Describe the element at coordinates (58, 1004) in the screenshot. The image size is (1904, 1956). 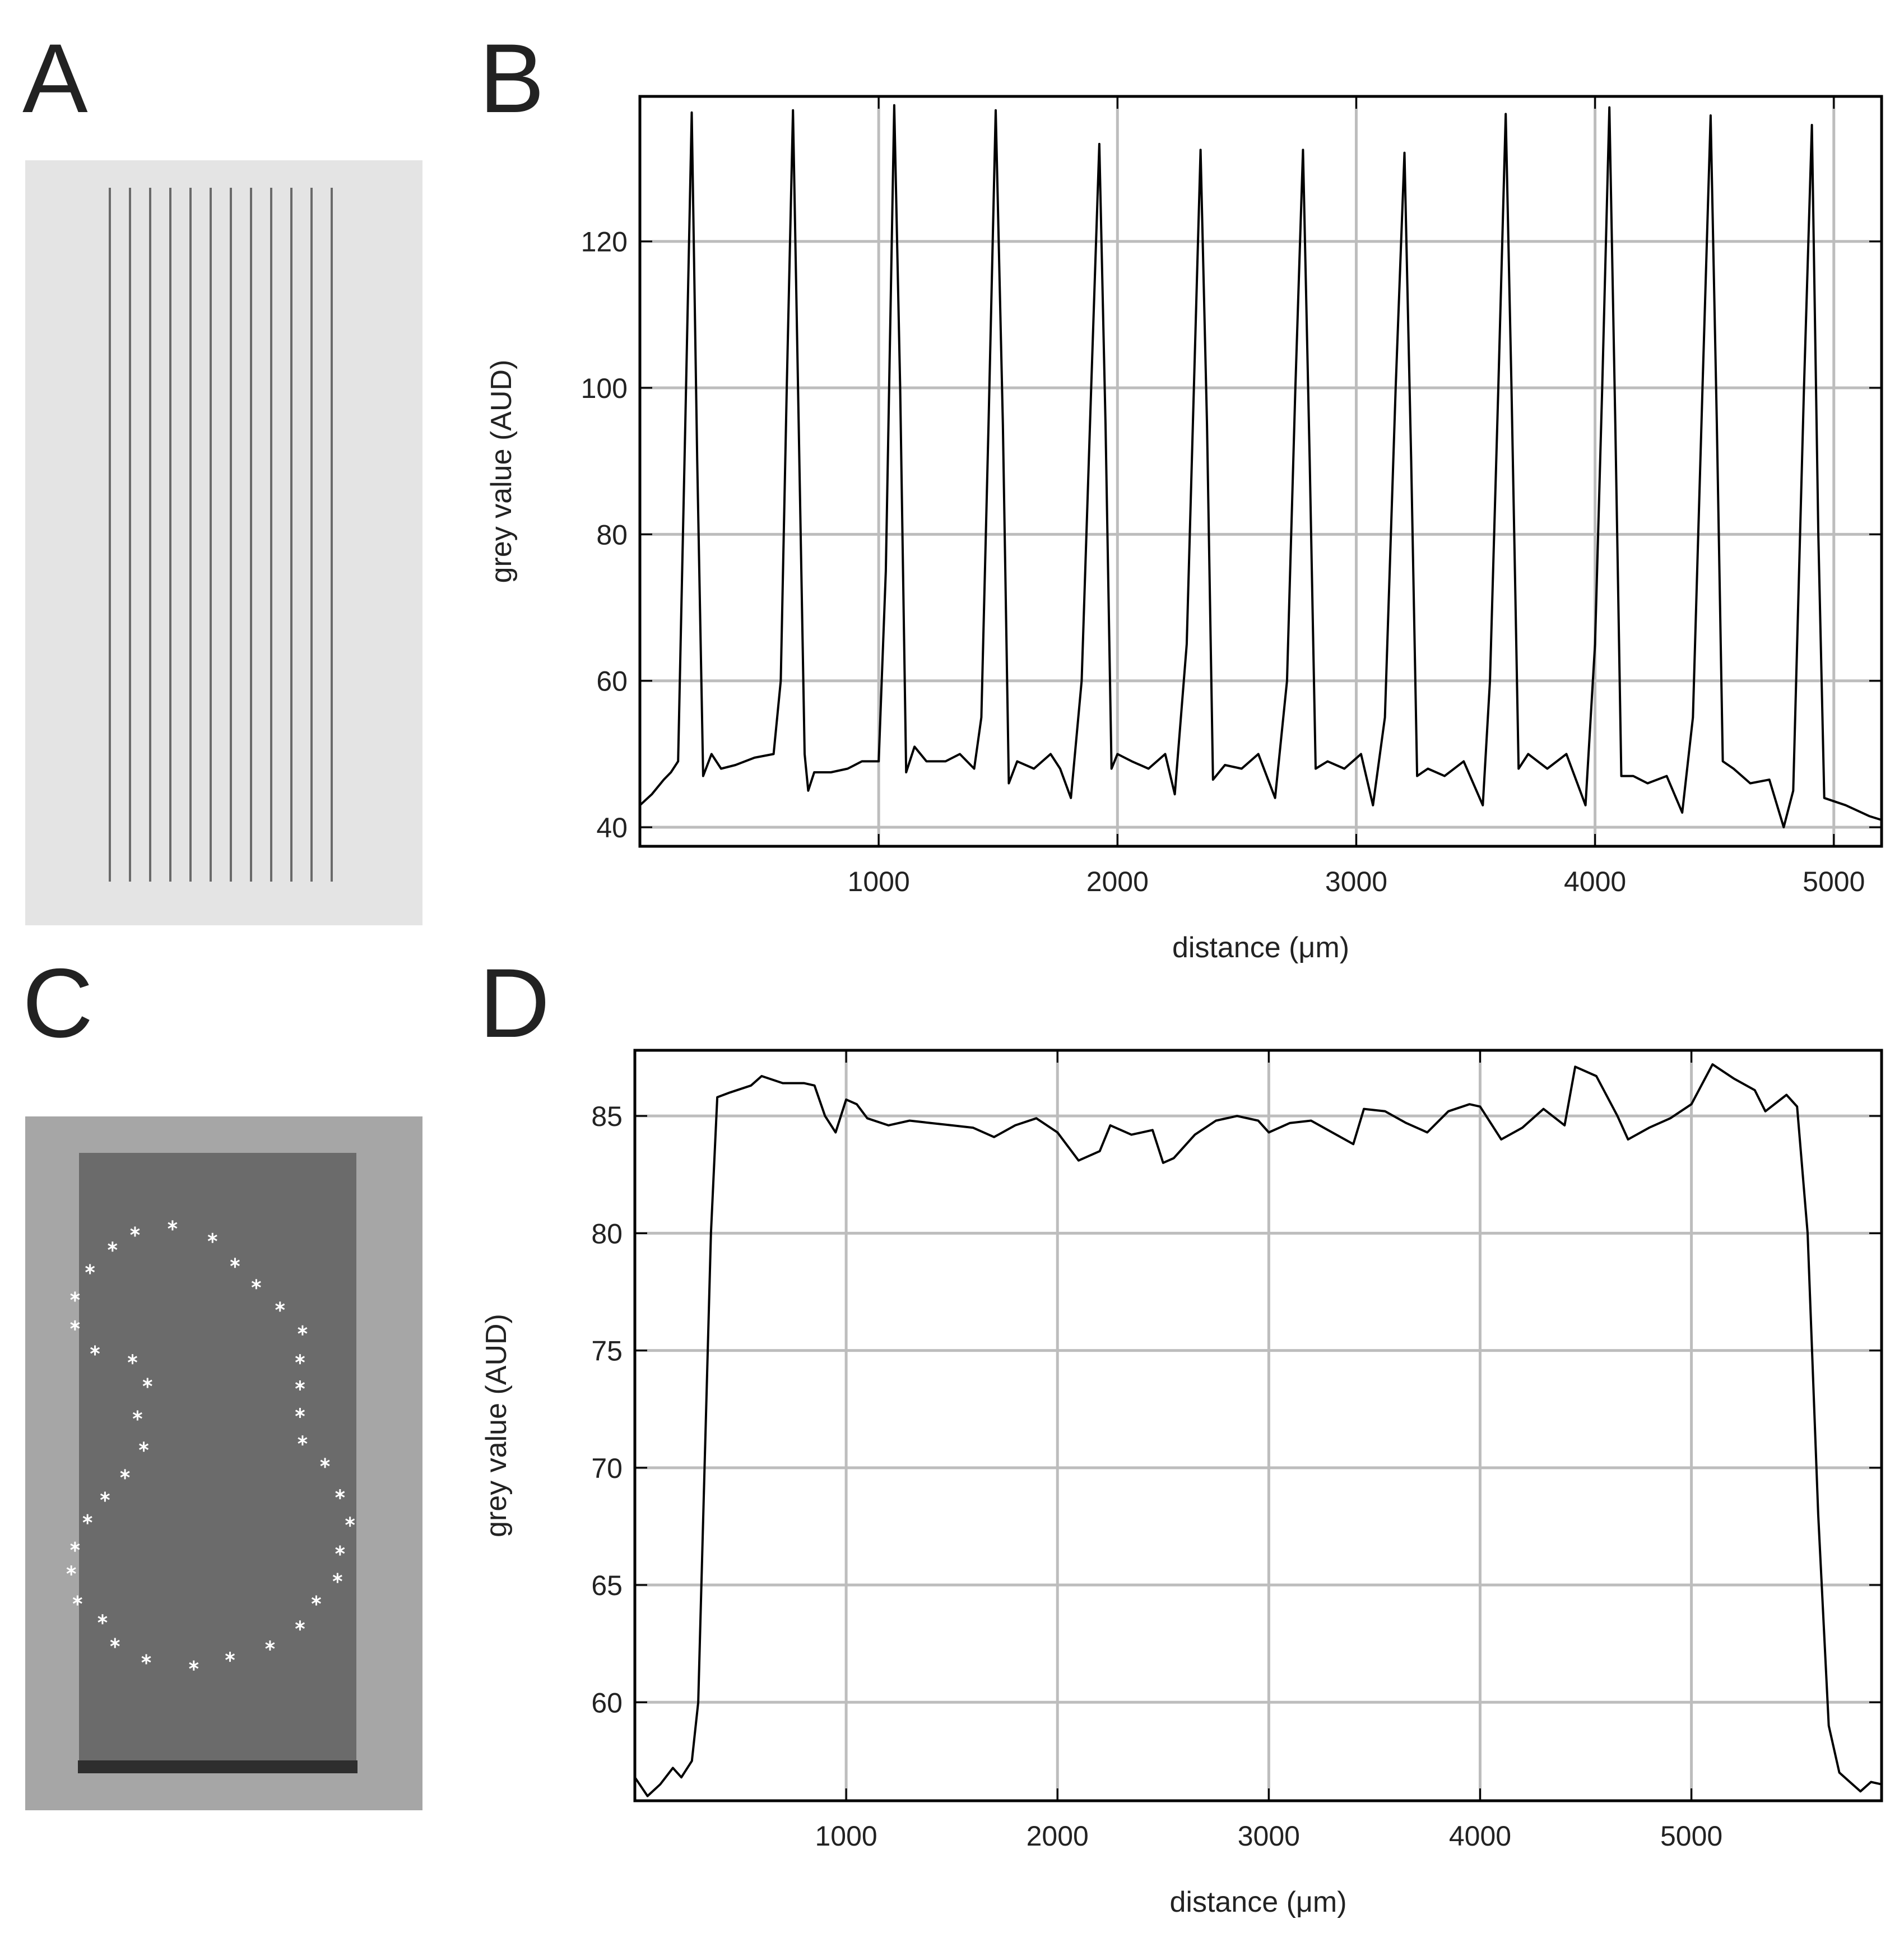
I see `panel-label: C` at that location.